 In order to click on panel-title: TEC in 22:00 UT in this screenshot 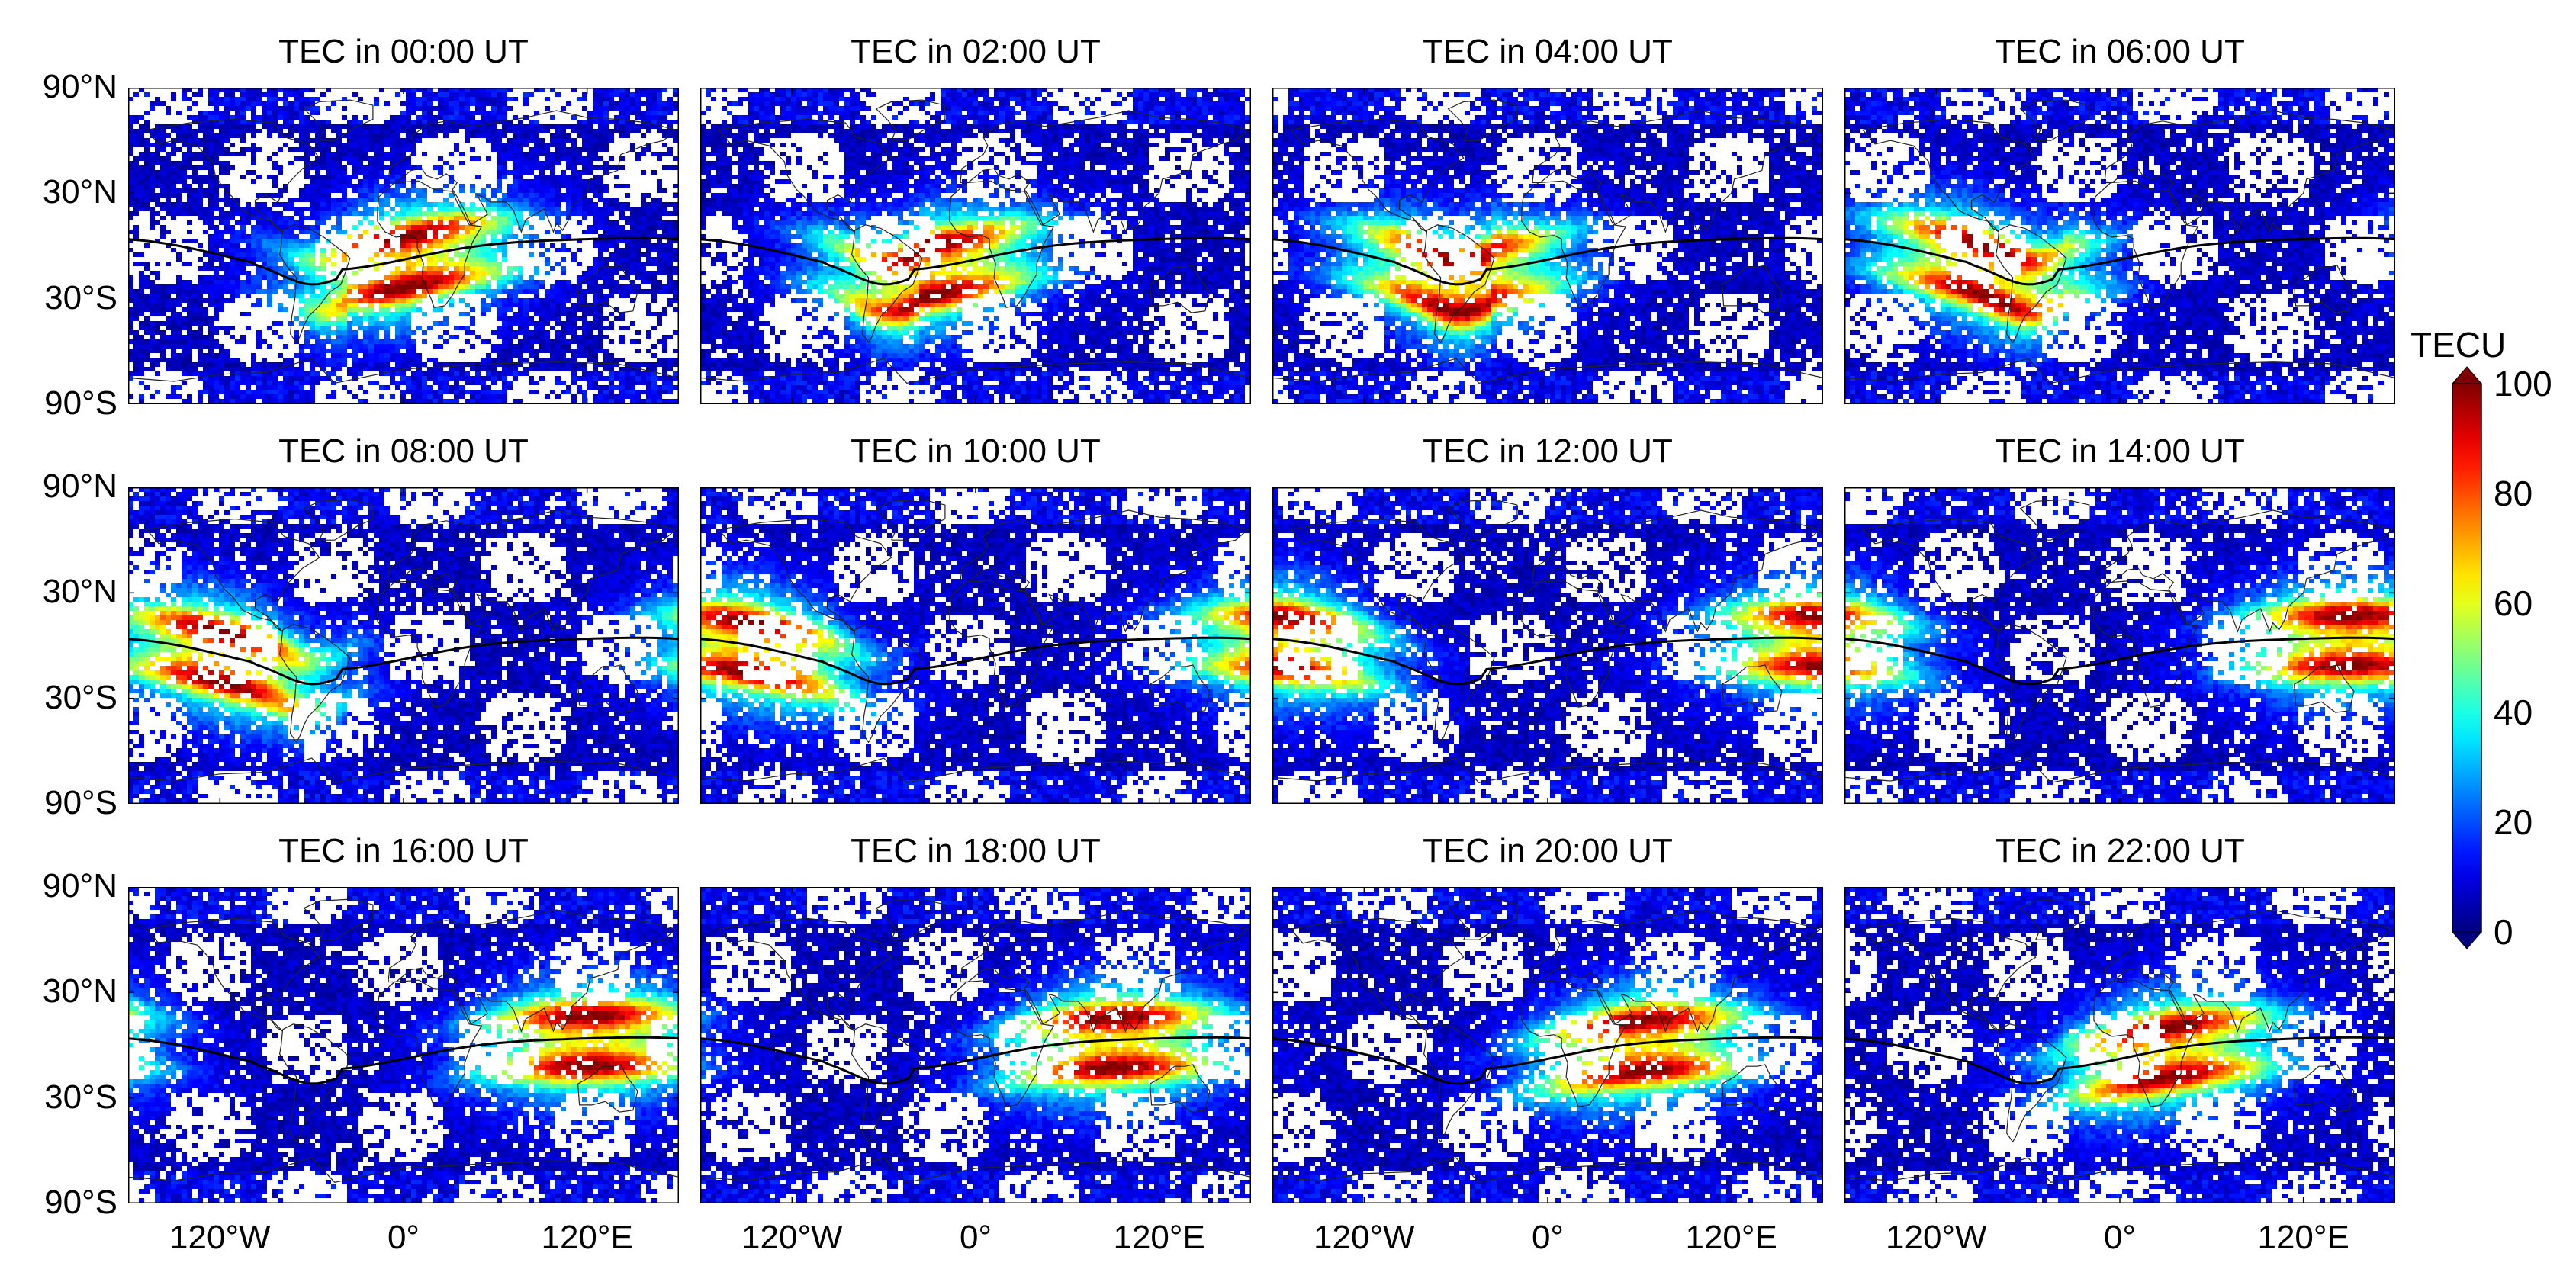, I will do `click(2120, 851)`.